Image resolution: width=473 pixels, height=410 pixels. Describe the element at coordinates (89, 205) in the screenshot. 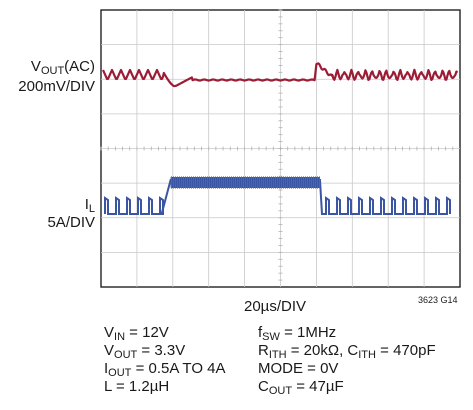

I see `il-channel-label: IL` at that location.